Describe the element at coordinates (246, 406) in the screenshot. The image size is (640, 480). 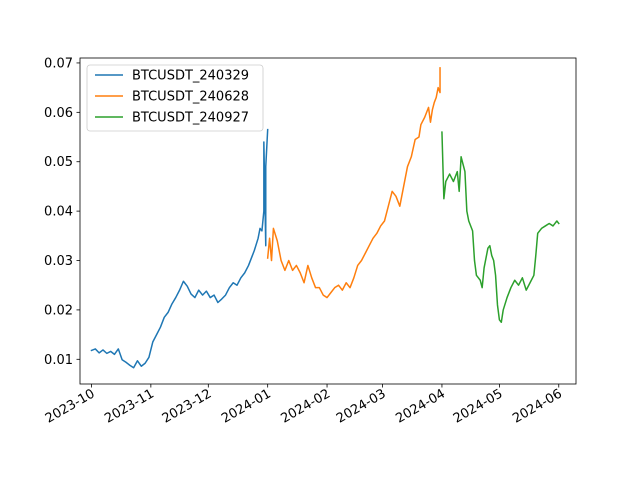
I see `x-tick-label: 2024-01` at that location.